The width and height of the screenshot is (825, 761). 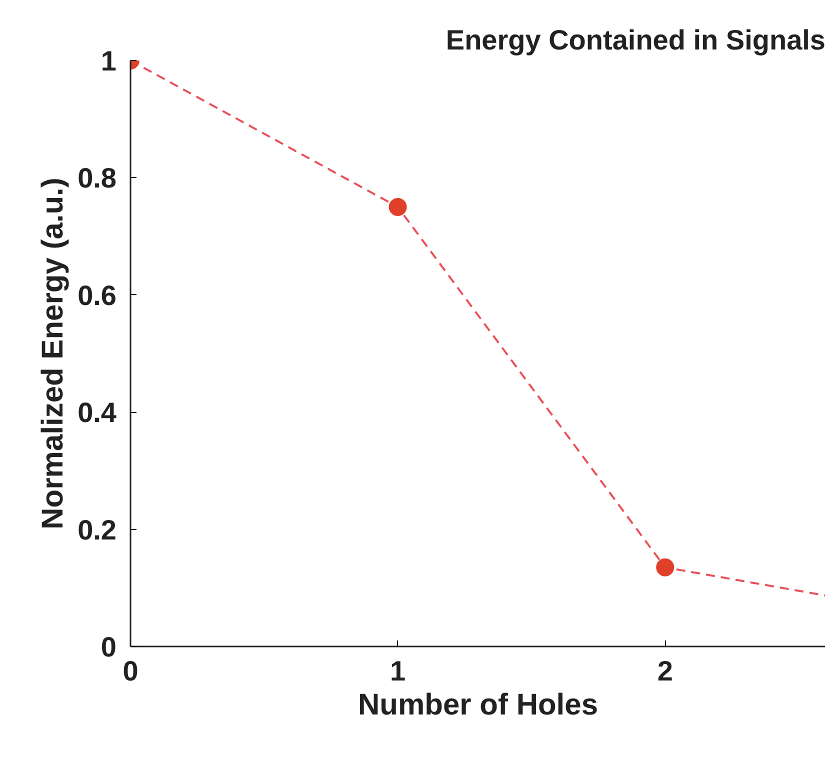 What do you see at coordinates (97, 178) in the screenshot?
I see `y-tick-label: 0.8` at bounding box center [97, 178].